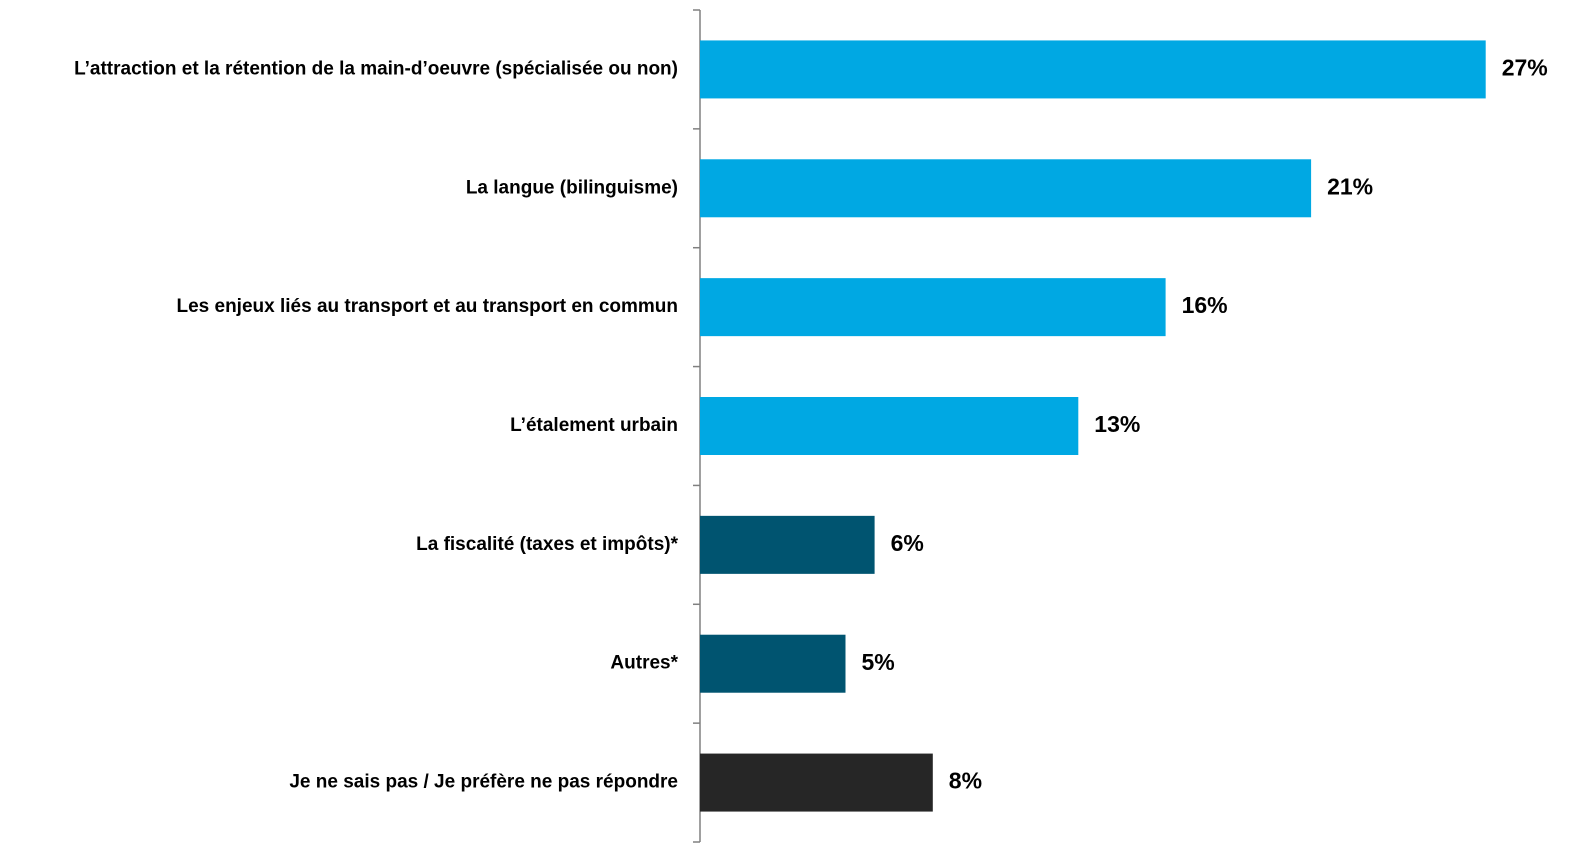  What do you see at coordinates (572, 187) in the screenshot?
I see `category-label: La langue (bilinguisme)` at bounding box center [572, 187].